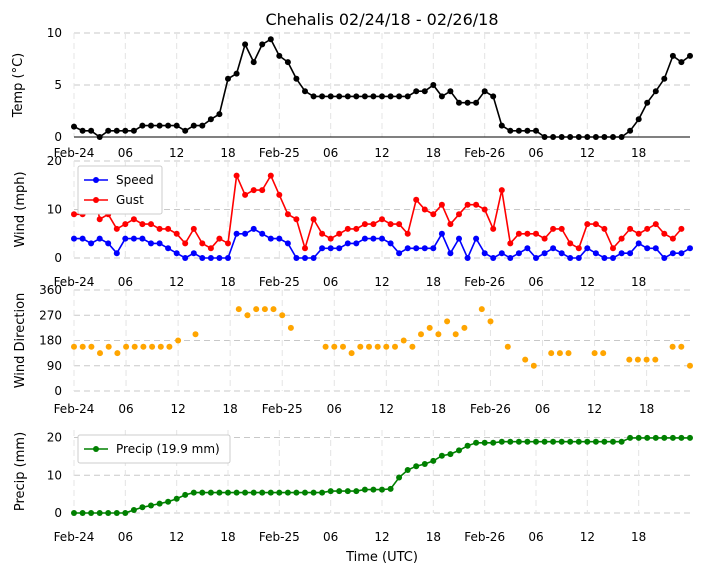  What do you see at coordinates (20, 209) in the screenshot?
I see `y-axis-label: Wind (mph)` at bounding box center [20, 209].